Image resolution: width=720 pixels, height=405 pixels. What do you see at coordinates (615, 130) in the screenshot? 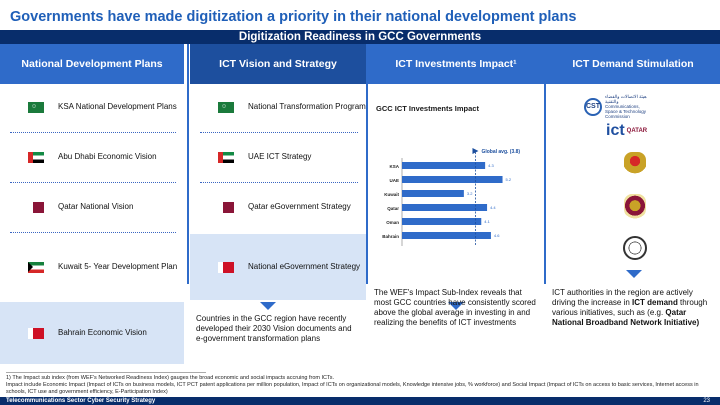
I see `ict-logo-text: ict` at bounding box center [615, 130].